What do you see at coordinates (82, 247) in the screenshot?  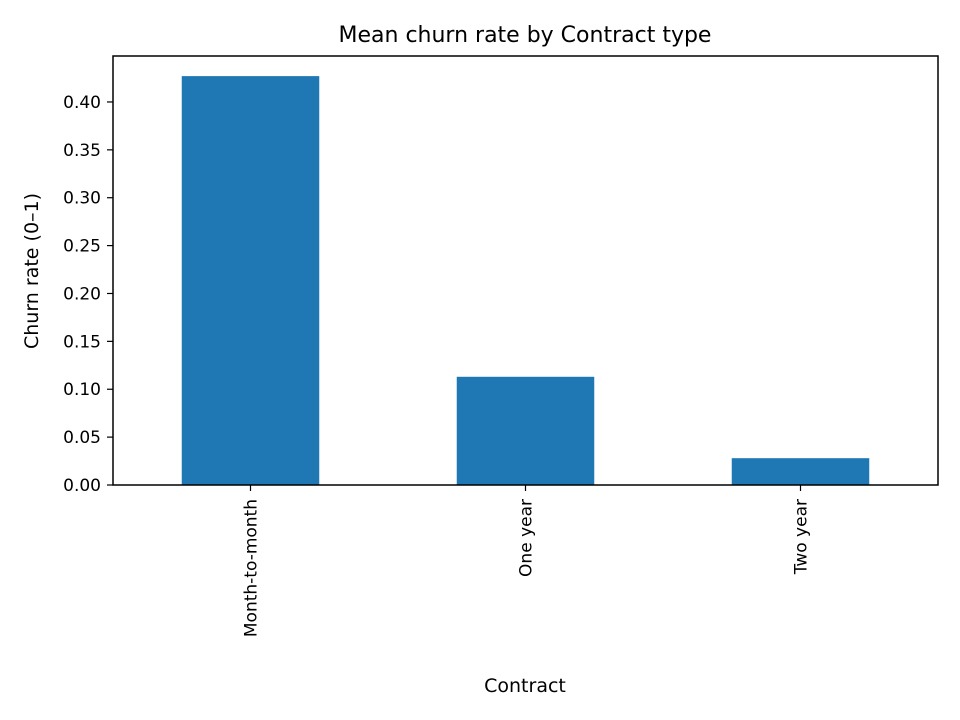 I see `y-tick-label: 0.25` at bounding box center [82, 247].